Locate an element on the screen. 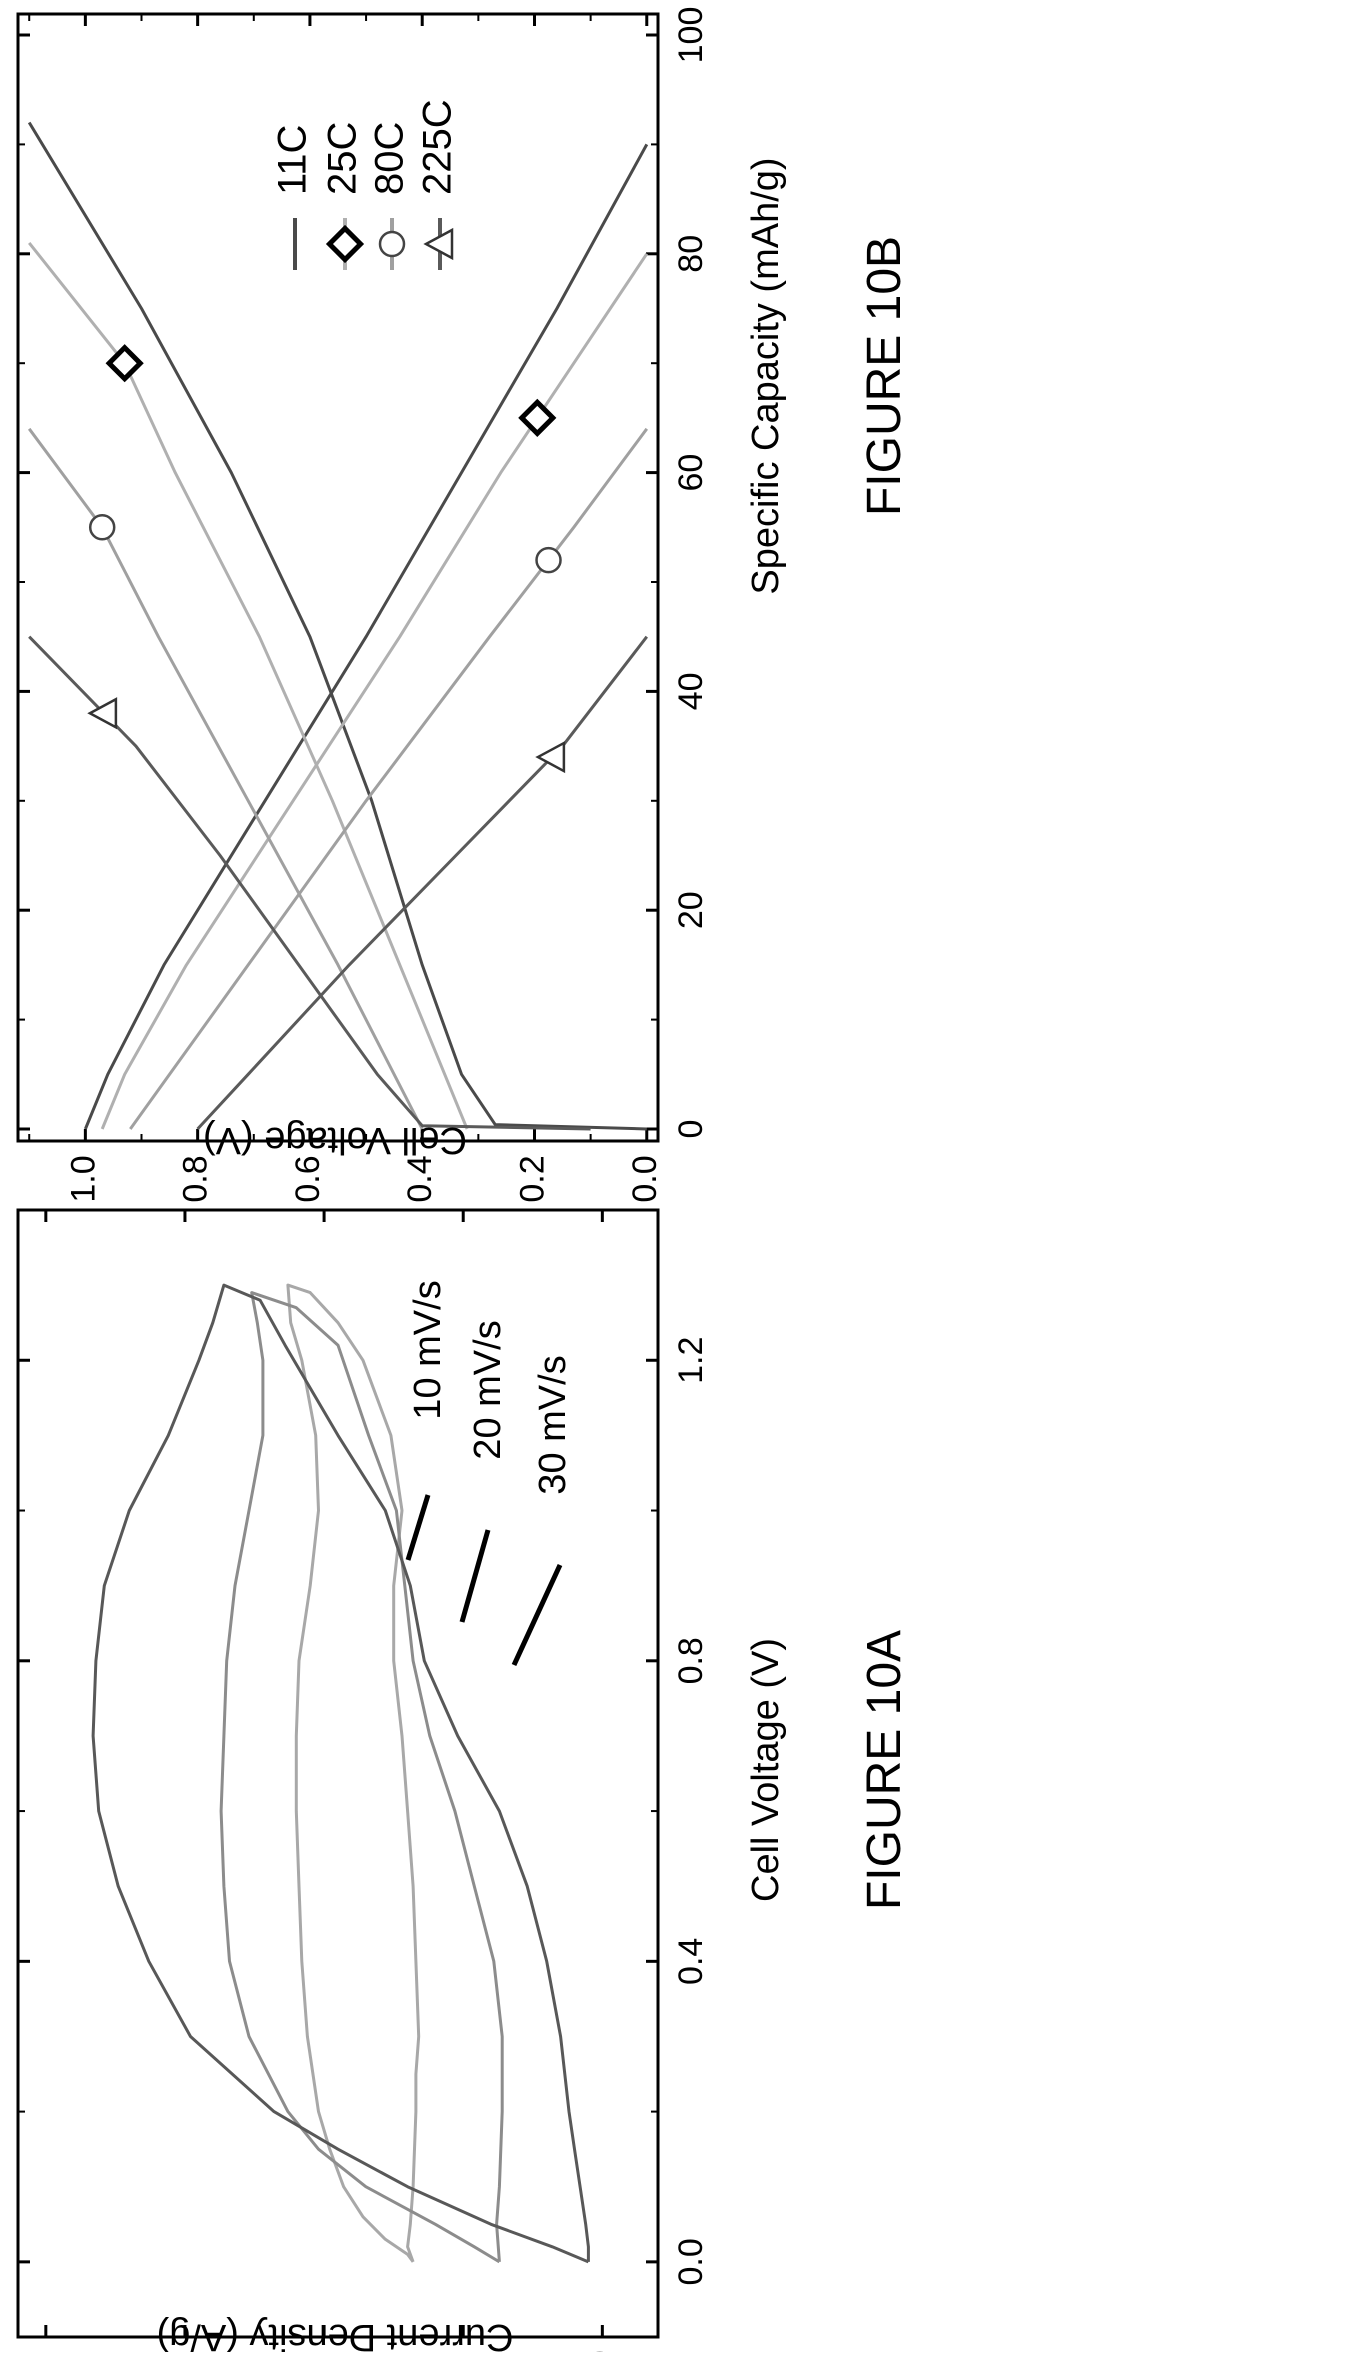 The image size is (1345, 2357). chart-10b-series-225c-charge is located at coordinates (309, 883).